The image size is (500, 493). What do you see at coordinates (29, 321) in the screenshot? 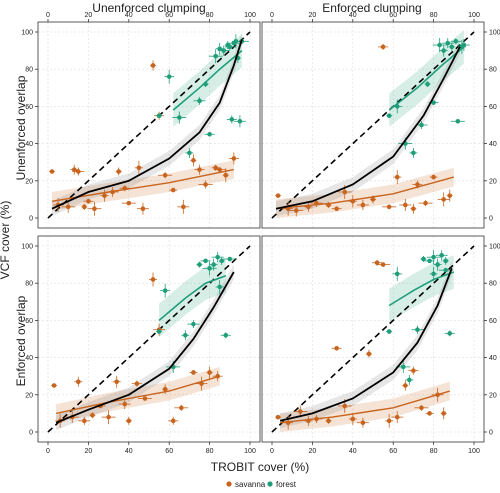
I see `y-tick-label-left: 60` at bounding box center [29, 321].